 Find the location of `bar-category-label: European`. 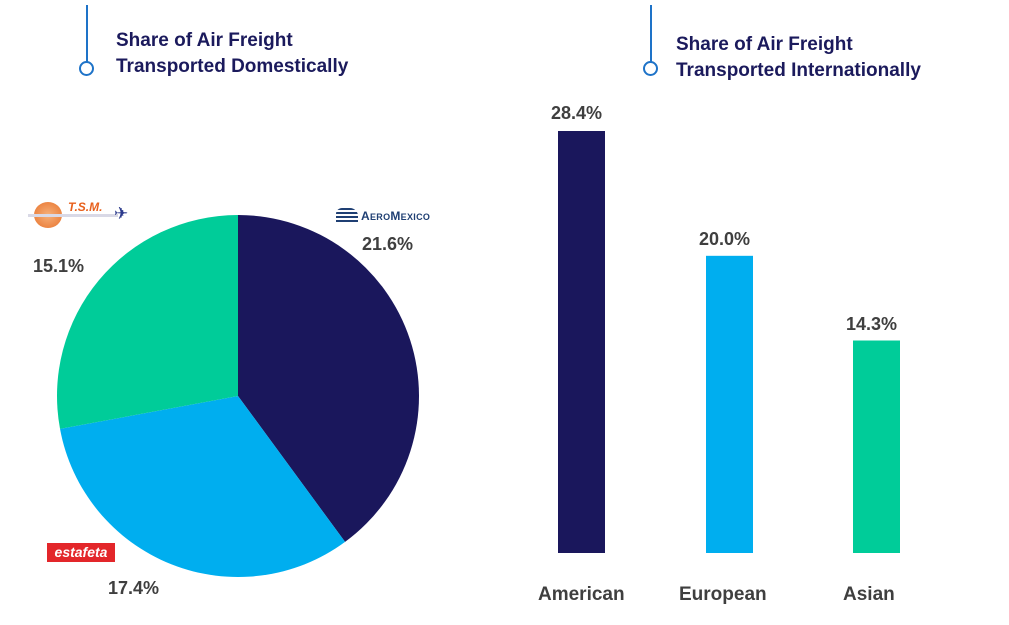

bar-category-label: European is located at coordinates (723, 594).